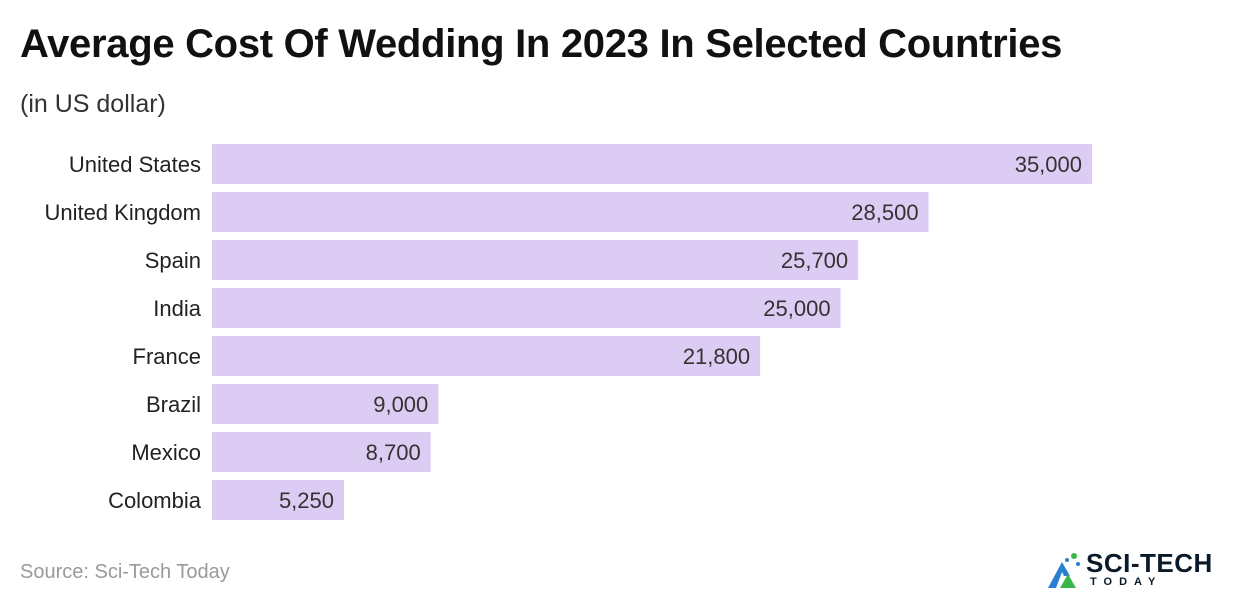 This screenshot has height=606, width=1240. I want to click on value-label: 25,700, so click(814, 260).